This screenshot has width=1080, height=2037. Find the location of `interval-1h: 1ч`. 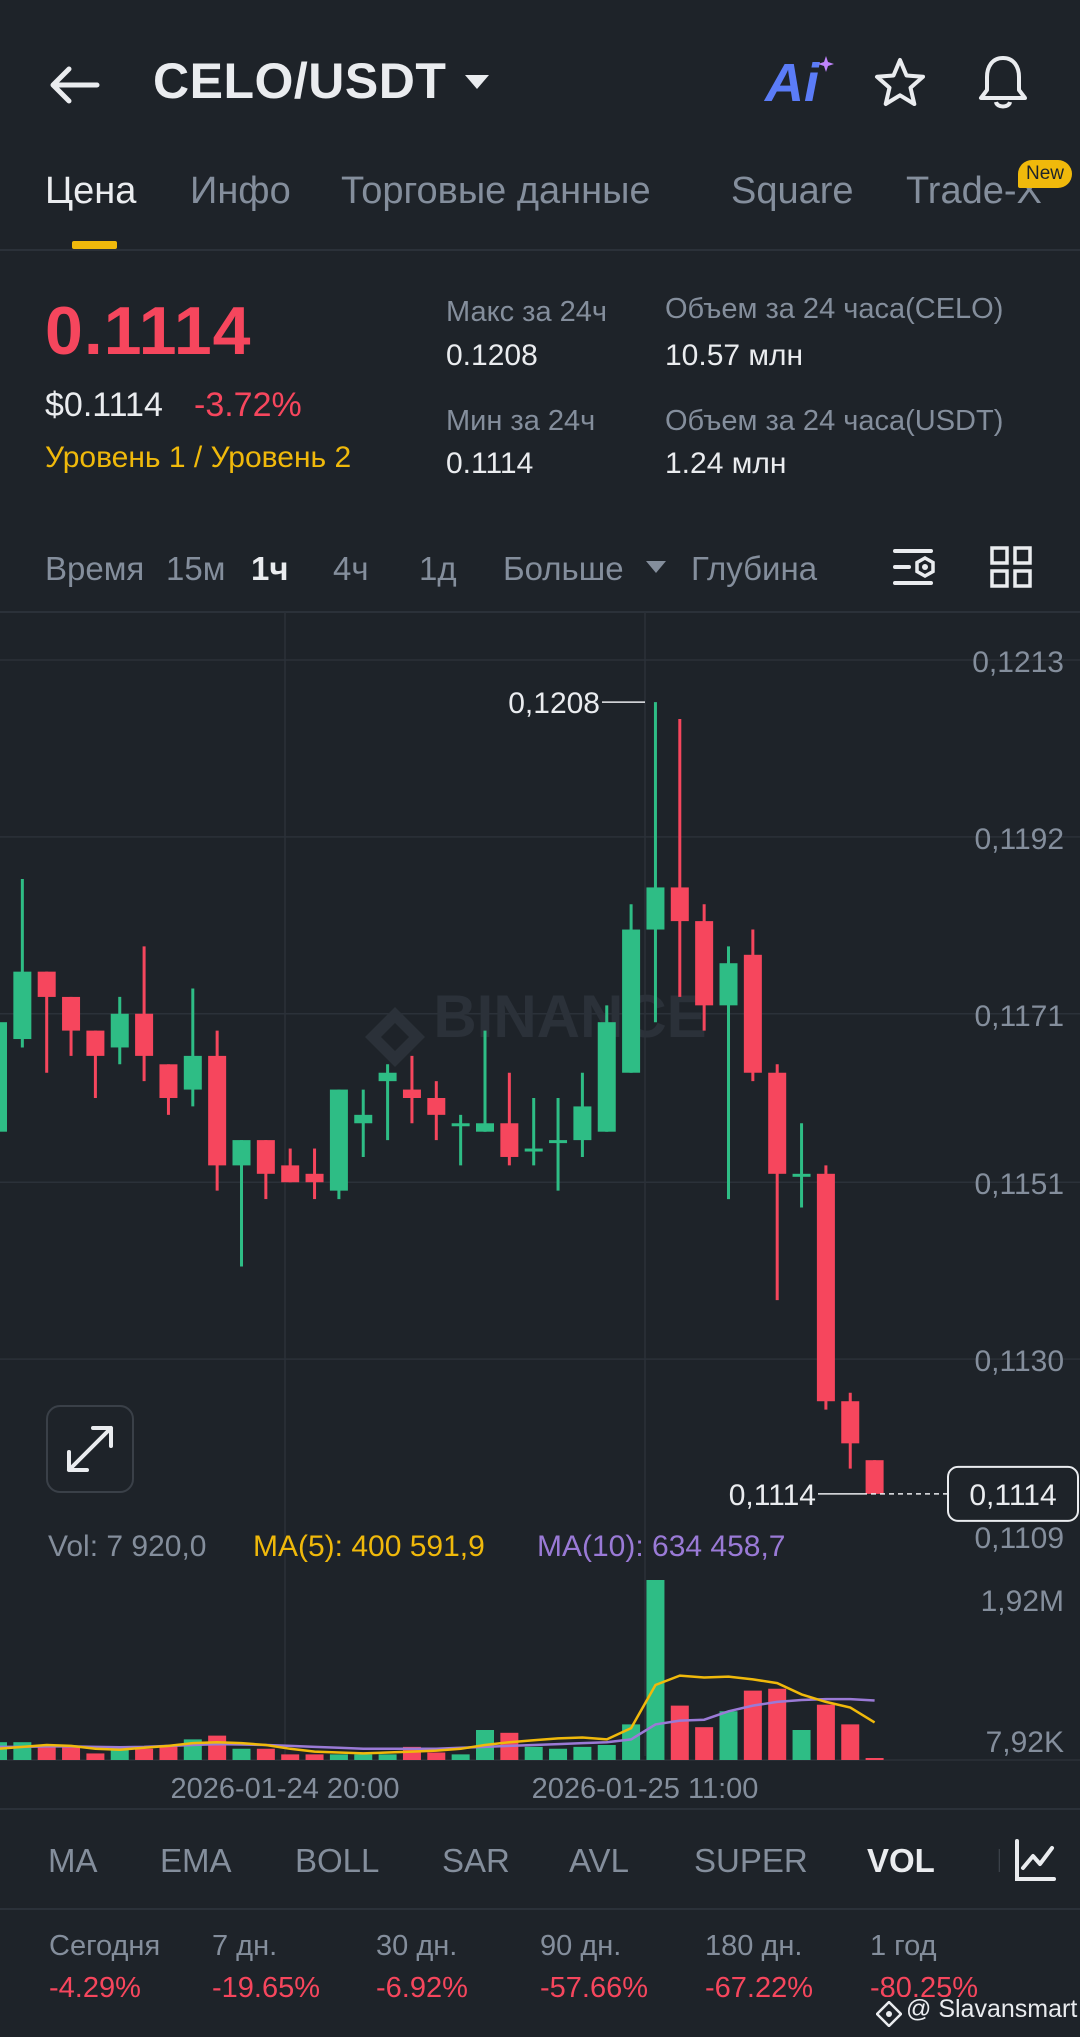

interval-1h: 1ч is located at coordinates (270, 568).